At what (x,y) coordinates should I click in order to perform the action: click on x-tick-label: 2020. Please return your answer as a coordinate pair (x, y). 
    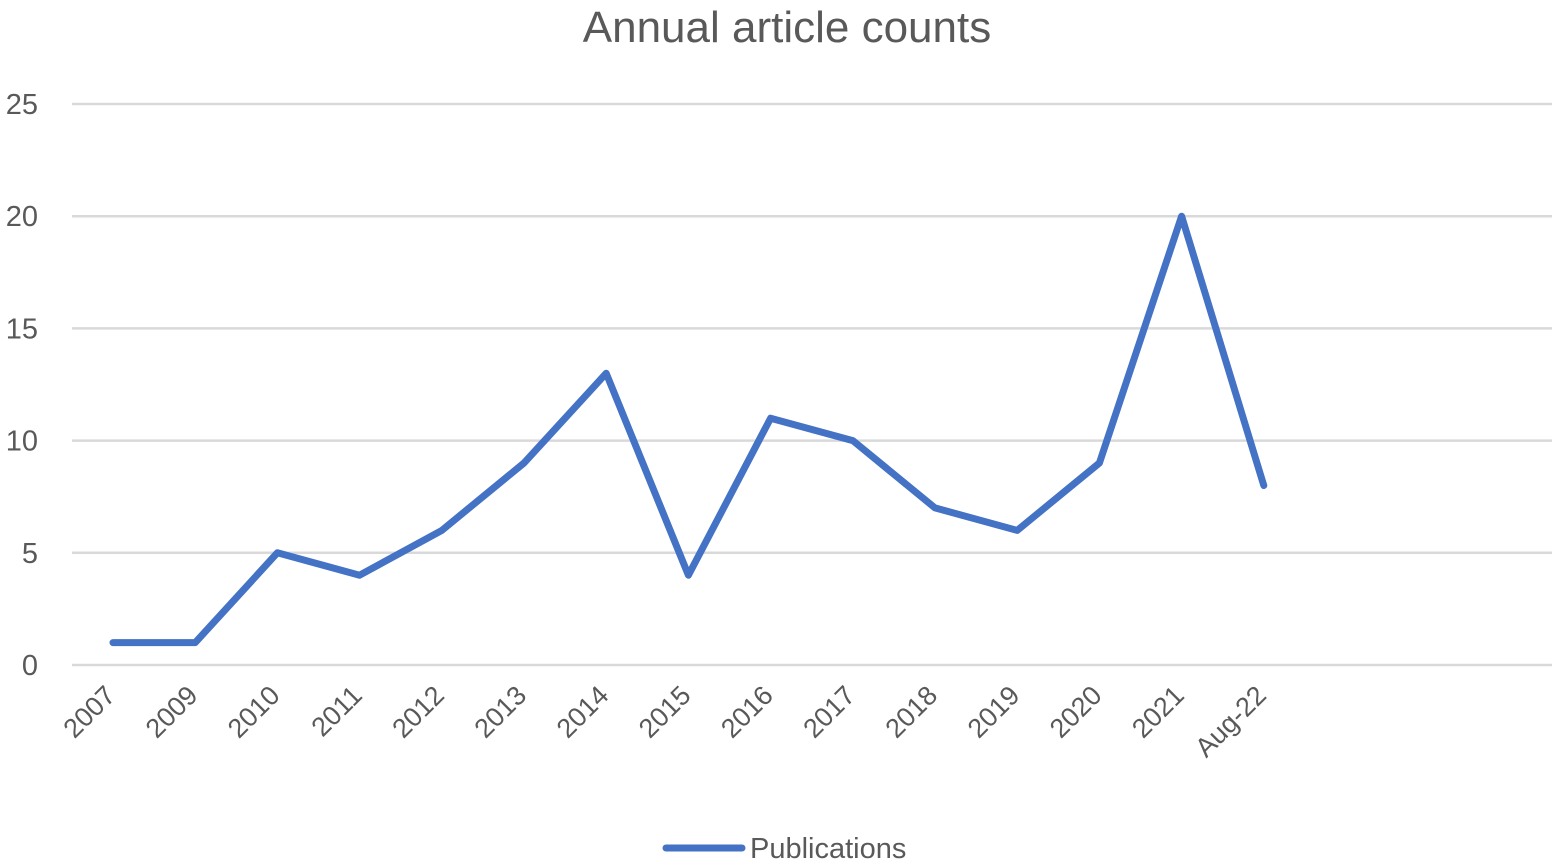
    Looking at the image, I should click on (1076, 712).